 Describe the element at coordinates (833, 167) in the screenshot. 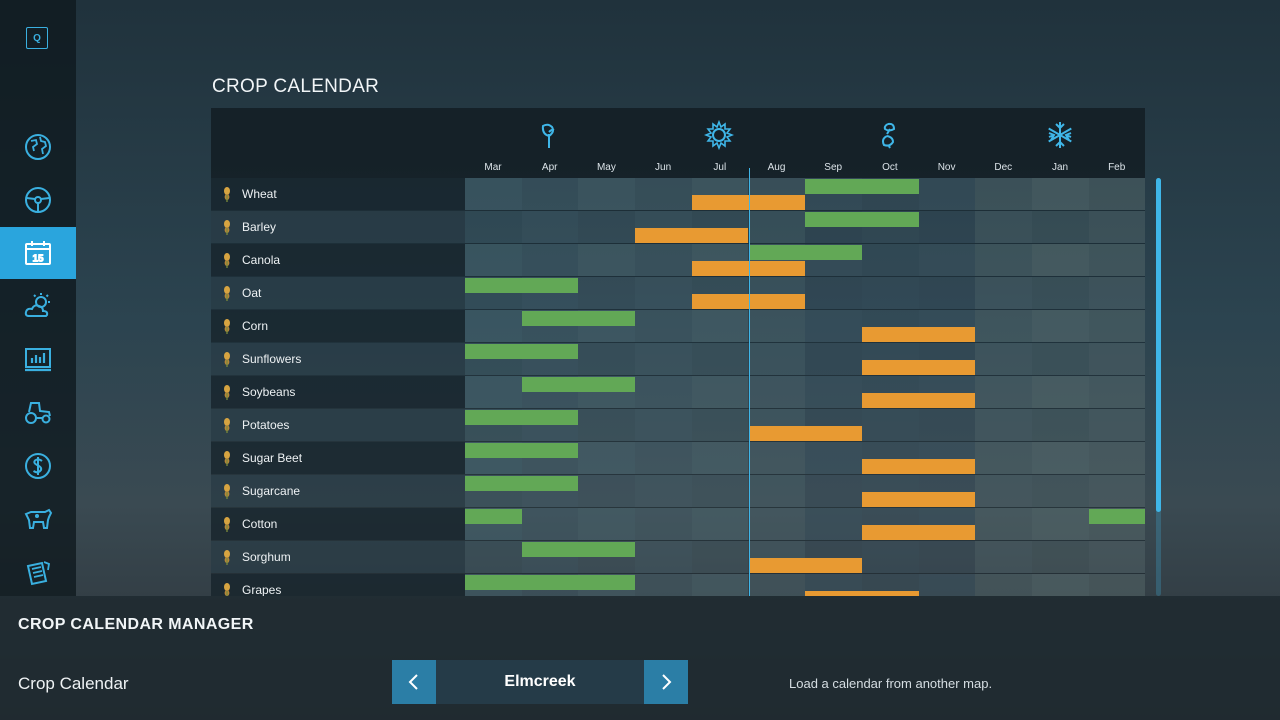

I see `month-label: Sep` at that location.